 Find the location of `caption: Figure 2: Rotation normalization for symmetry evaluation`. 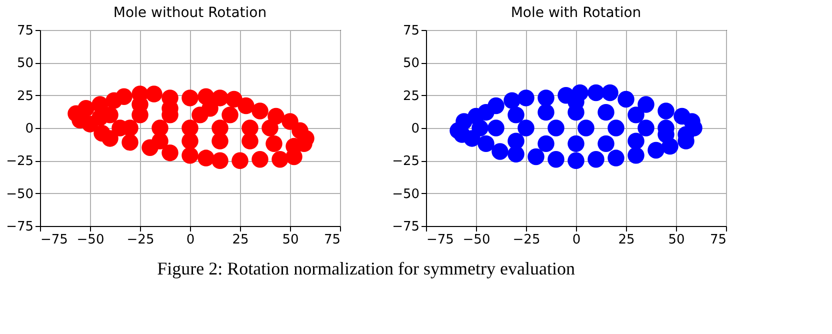

caption: Figure 2: Rotation normalization for symmetry evaluation is located at coordinates (366, 268).